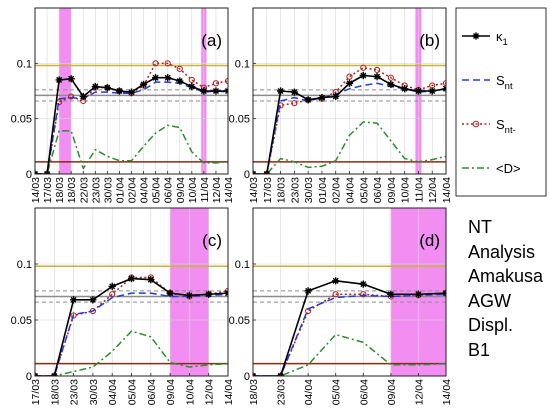  Describe the element at coordinates (487, 82) in the screenshot. I see `legend-entry-snt: Snt` at that location.